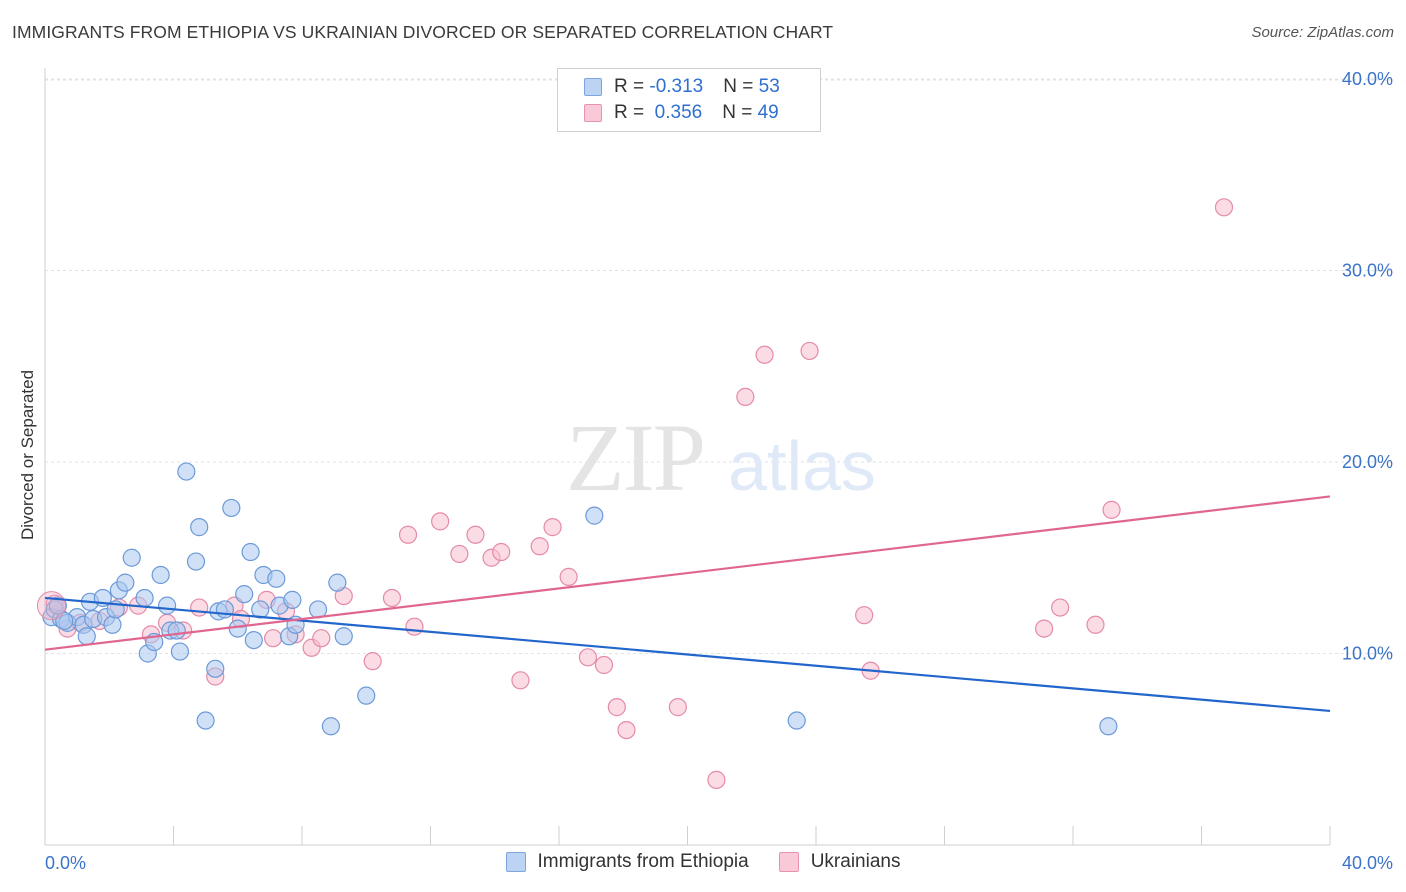 This screenshot has width=1406, height=892. I want to click on legend-n-value: 53, so click(769, 86).